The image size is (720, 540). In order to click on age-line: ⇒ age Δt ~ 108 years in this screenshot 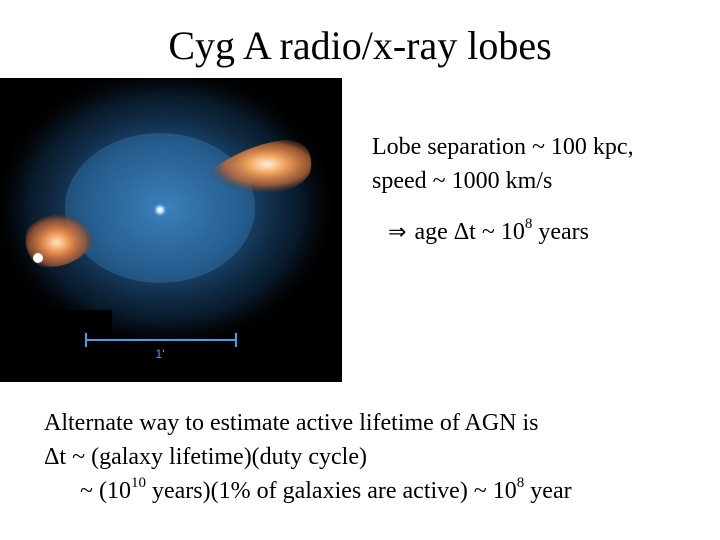, I will do `click(488, 232)`.